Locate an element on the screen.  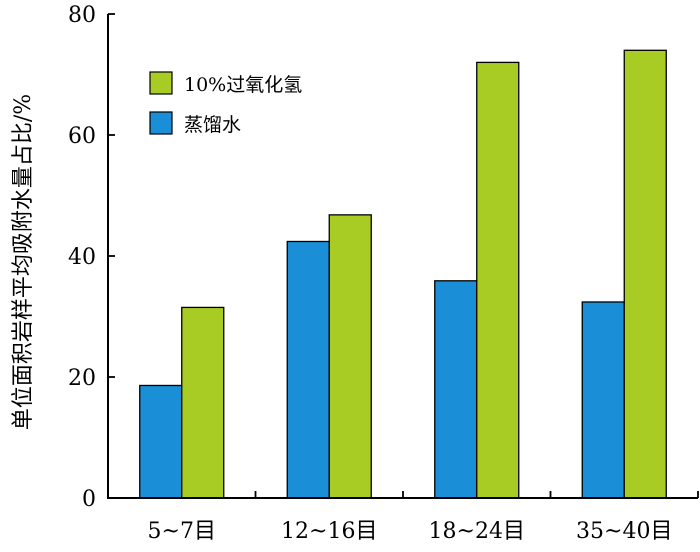
y-tick-label-60: 60 is located at coordinates (82, 136).